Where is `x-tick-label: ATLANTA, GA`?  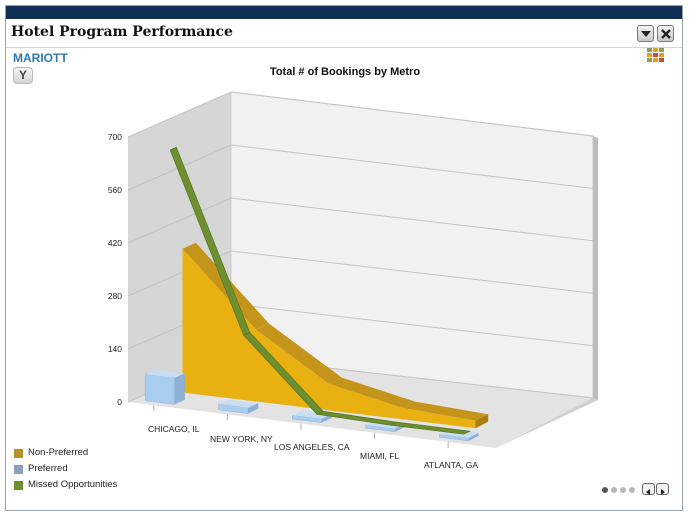
x-tick-label: ATLANTA, GA is located at coordinates (451, 465).